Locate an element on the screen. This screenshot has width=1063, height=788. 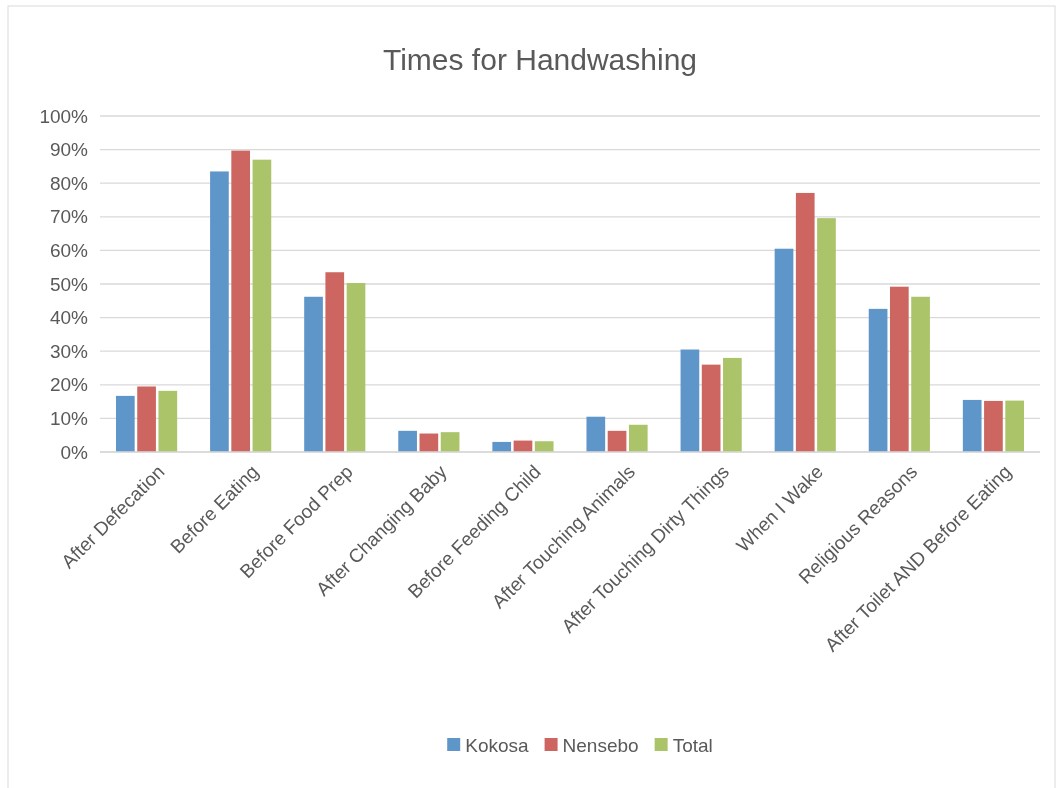
y-tick-label: 90% is located at coordinates (69, 150).